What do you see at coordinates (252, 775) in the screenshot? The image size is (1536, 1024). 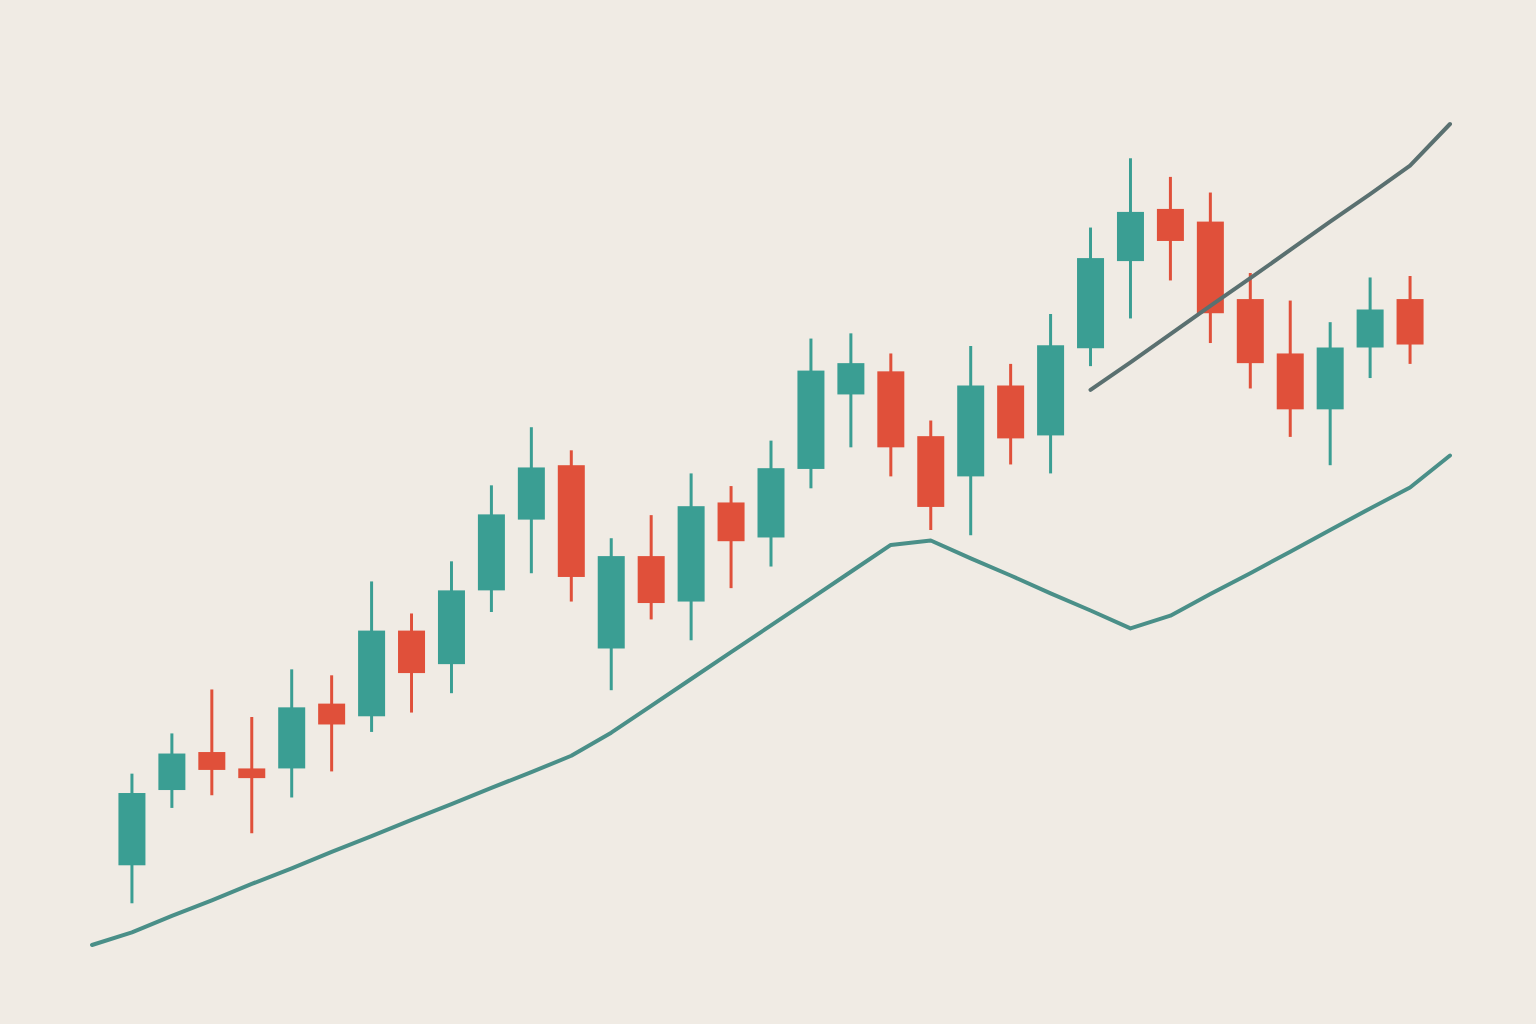 I see `candlestick` at bounding box center [252, 775].